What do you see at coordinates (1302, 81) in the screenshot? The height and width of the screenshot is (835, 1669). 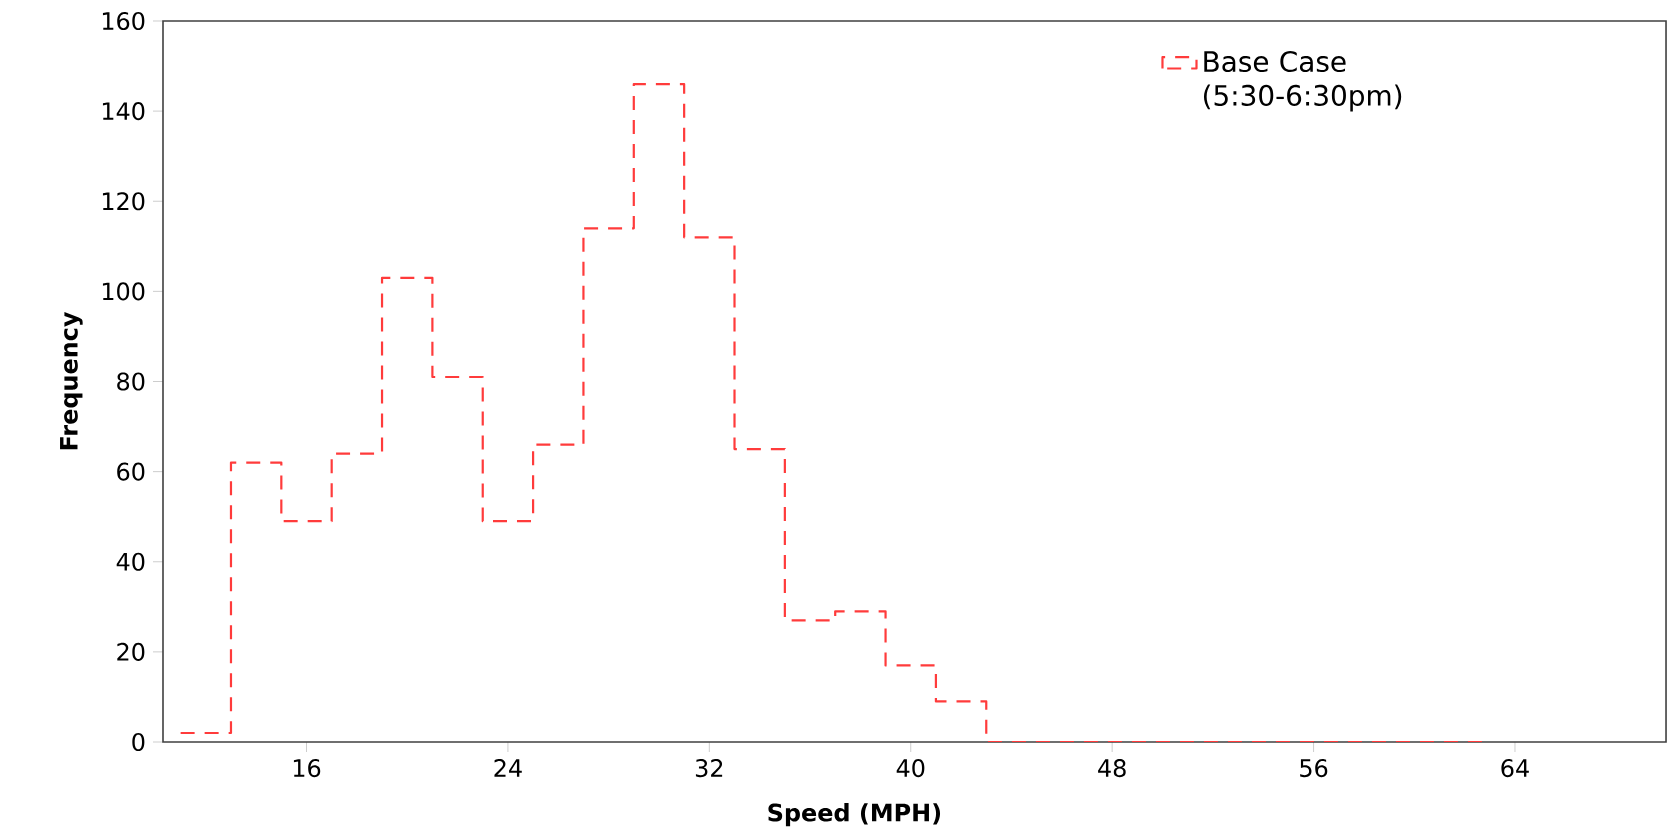 I see `legend-label: Base Case (5:30-6:30pm)` at bounding box center [1302, 81].